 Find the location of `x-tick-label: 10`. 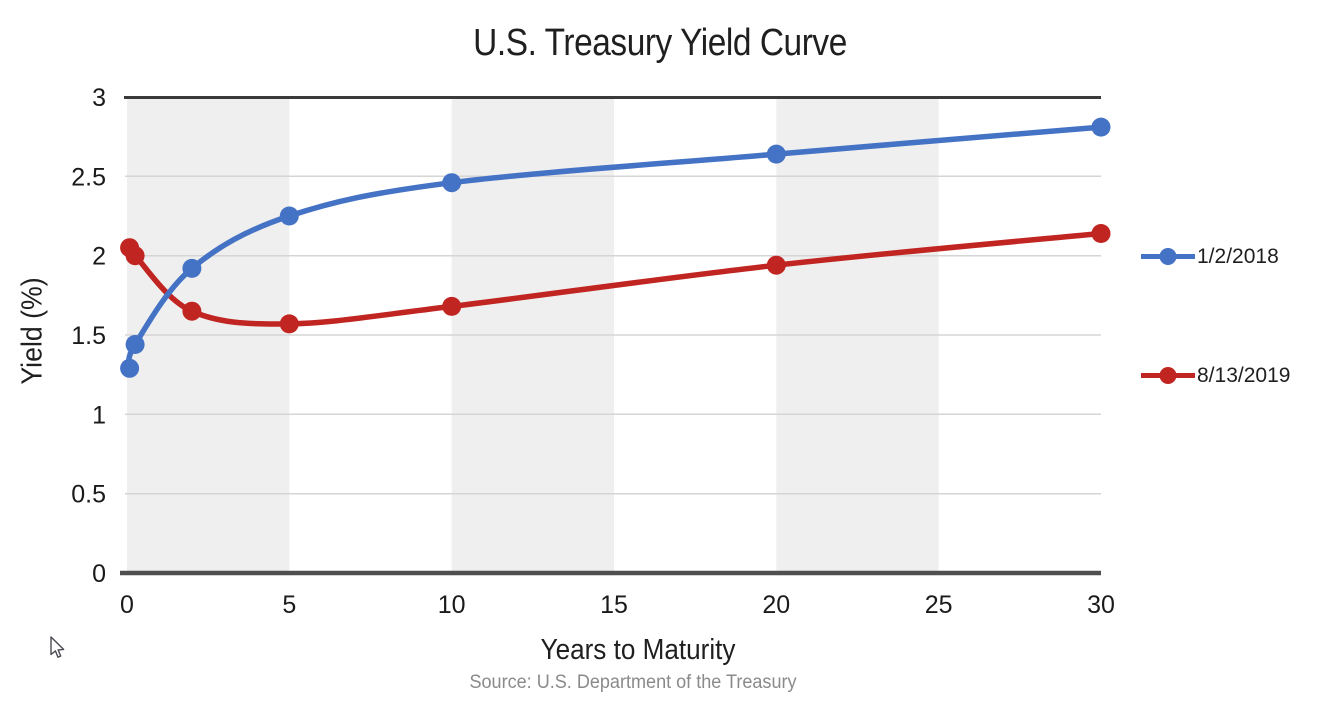

x-tick-label: 10 is located at coordinates (452, 605).